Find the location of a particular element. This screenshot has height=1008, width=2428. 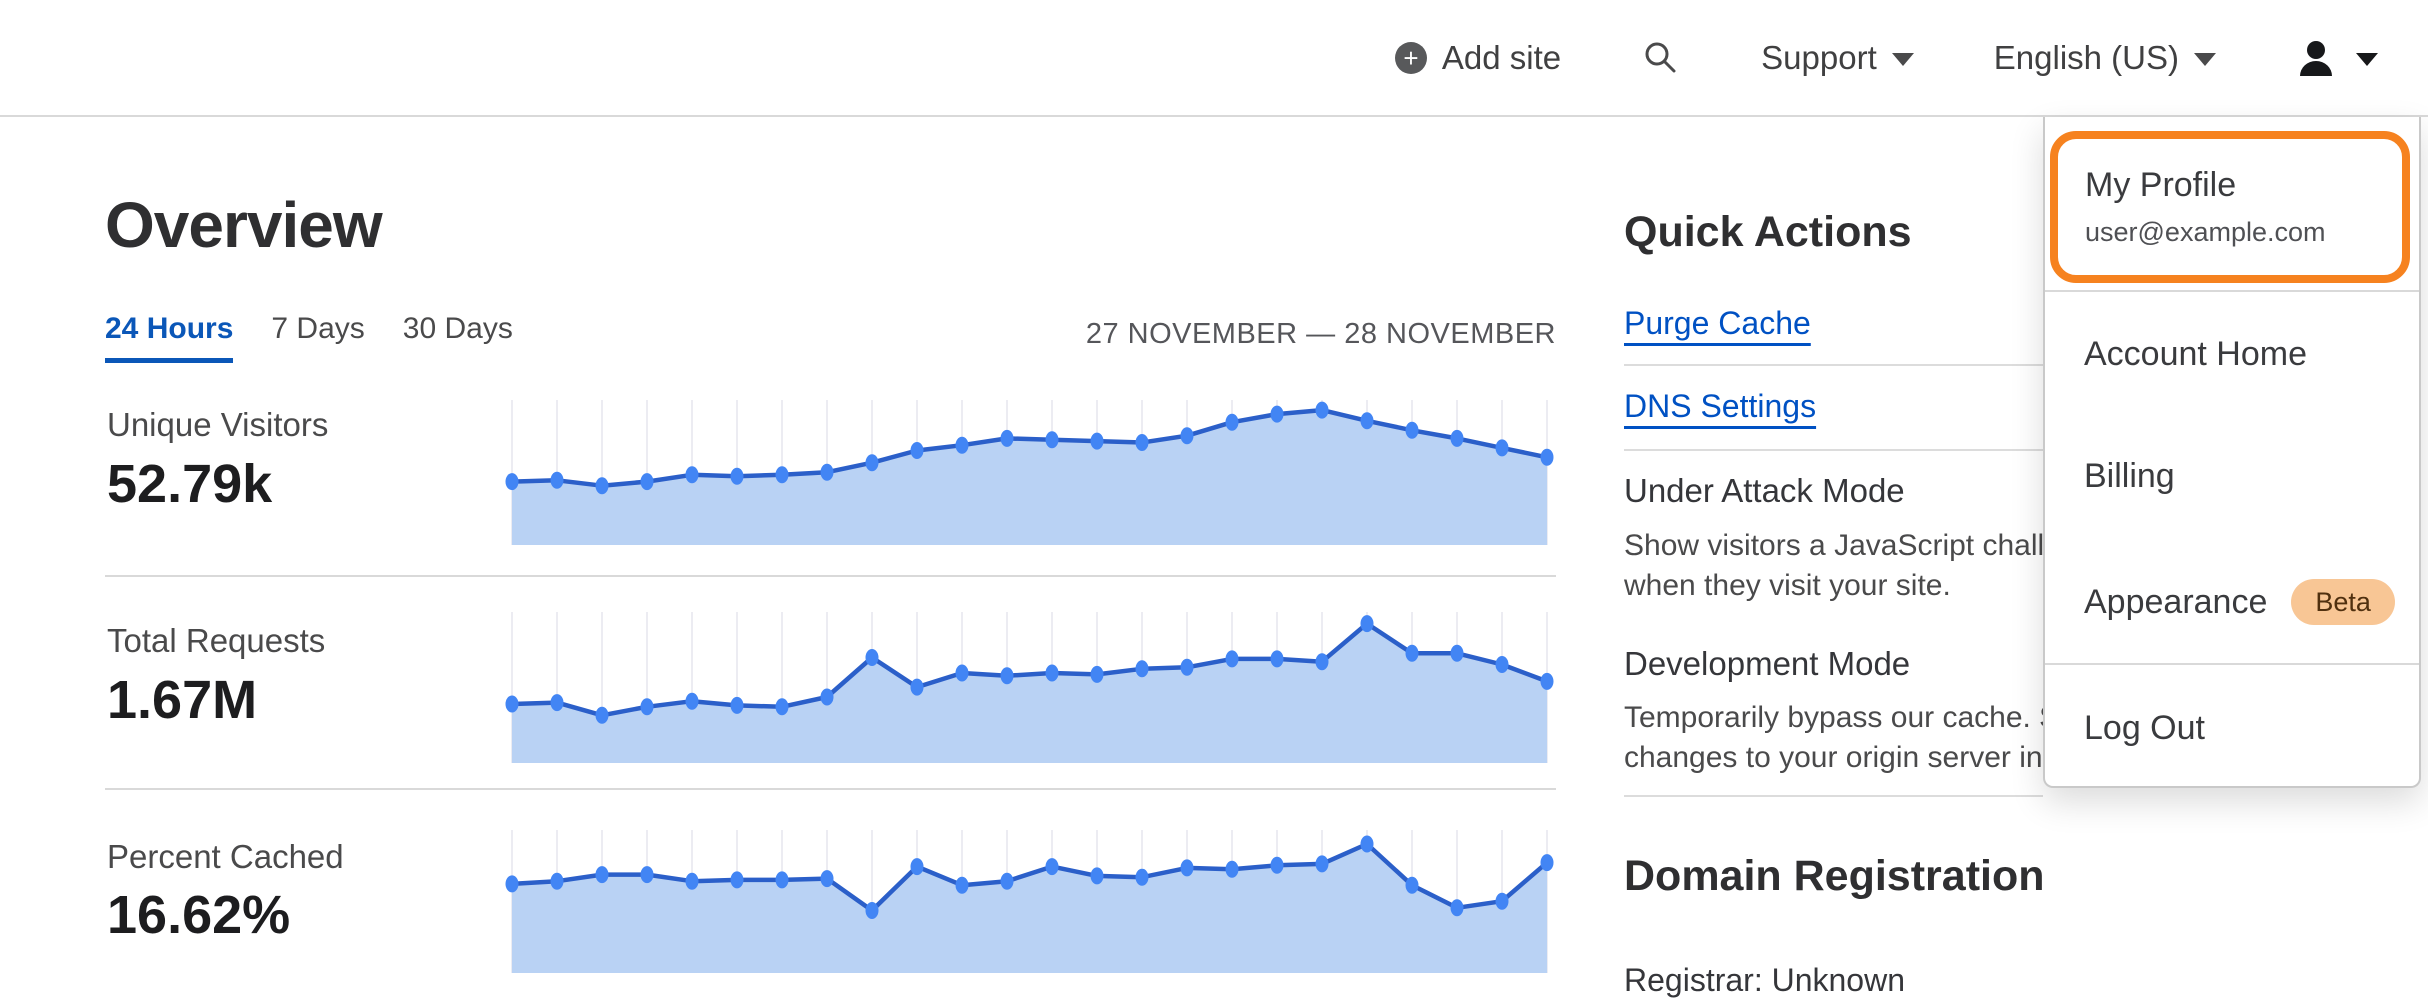

stat-value: 16.62% is located at coordinates (199, 915).